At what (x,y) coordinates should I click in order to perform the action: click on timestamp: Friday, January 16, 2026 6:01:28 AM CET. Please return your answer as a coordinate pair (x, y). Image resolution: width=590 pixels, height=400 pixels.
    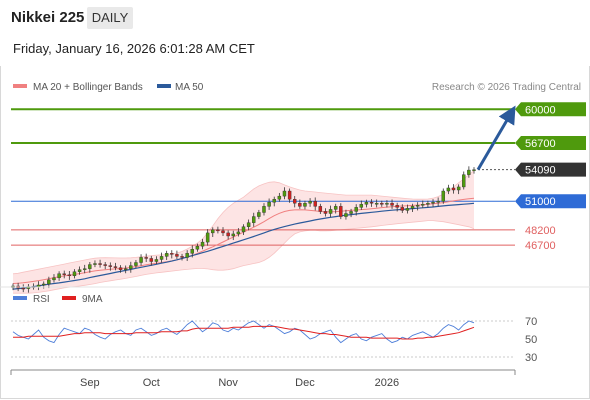
    Looking at the image, I should click on (134, 48).